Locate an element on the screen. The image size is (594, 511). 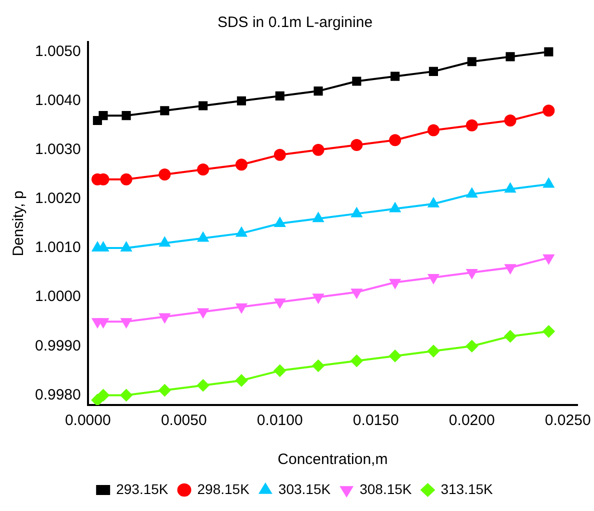
x-tick-label: 0.0250 is located at coordinates (567, 421).